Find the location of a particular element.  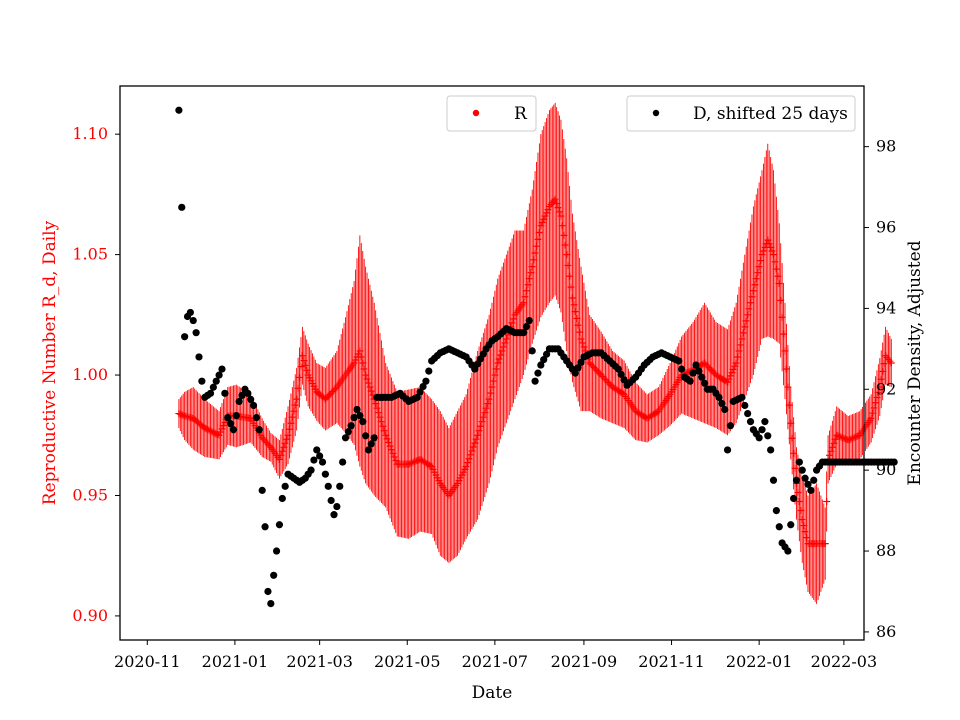

x-tick-label: 2021-09 is located at coordinates (584, 661).